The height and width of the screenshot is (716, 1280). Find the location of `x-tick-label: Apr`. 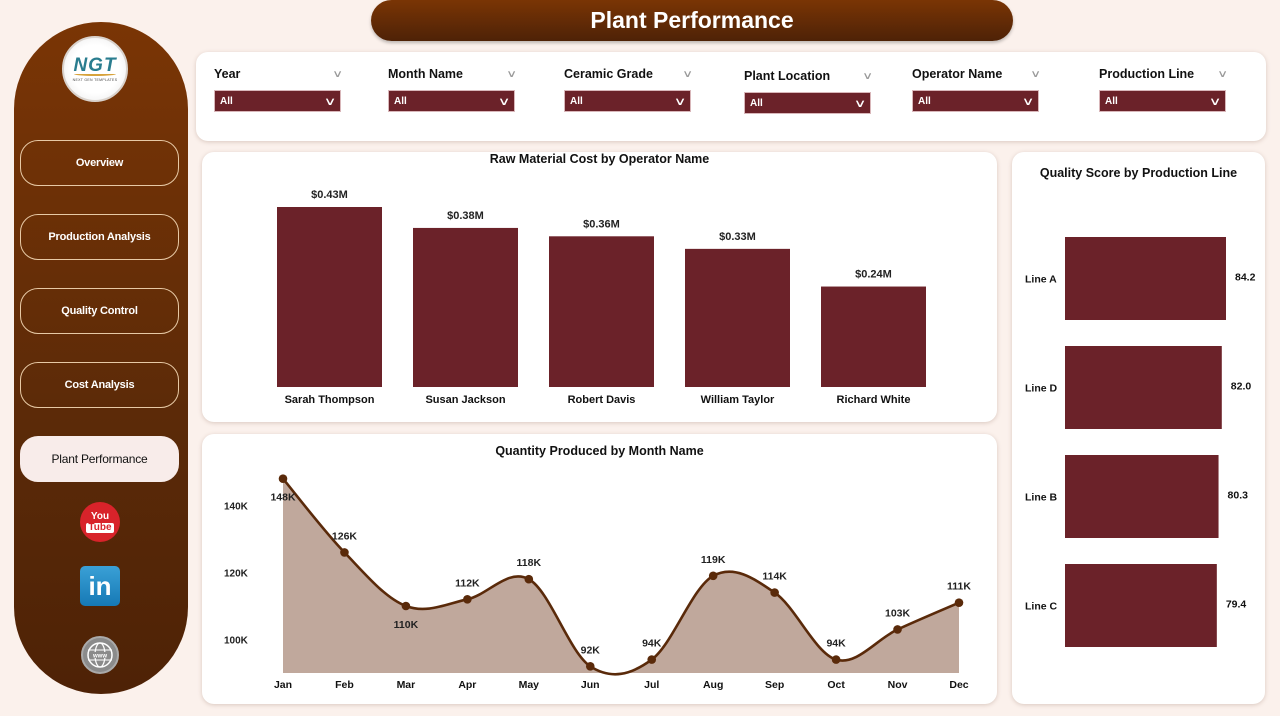

x-tick-label: Apr is located at coordinates (467, 685).